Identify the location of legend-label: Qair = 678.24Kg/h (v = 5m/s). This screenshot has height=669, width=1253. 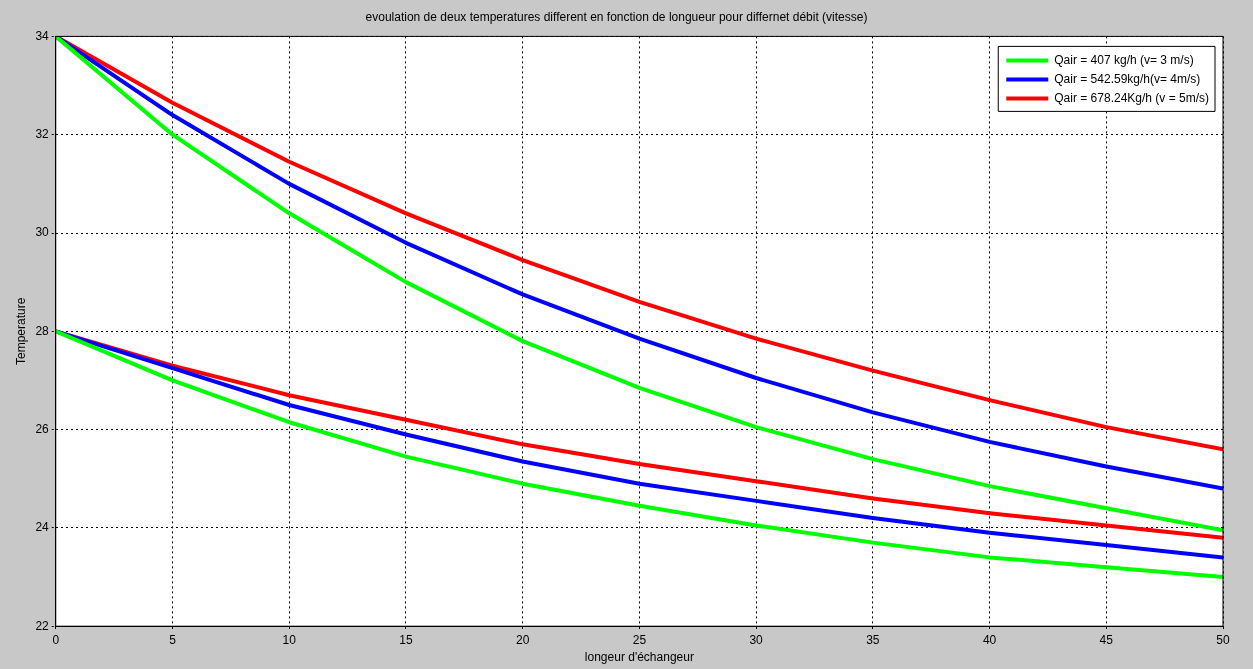
(1132, 97).